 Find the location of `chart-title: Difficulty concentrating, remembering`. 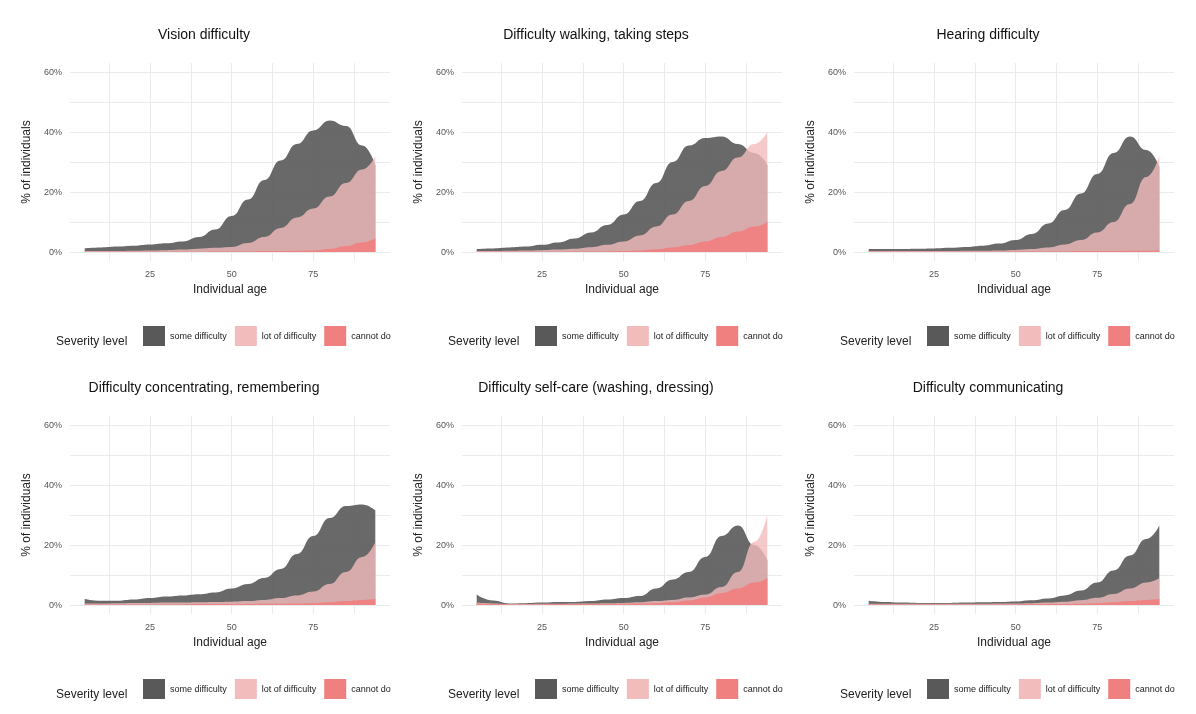

chart-title: Difficulty concentrating, remembering is located at coordinates (204, 387).